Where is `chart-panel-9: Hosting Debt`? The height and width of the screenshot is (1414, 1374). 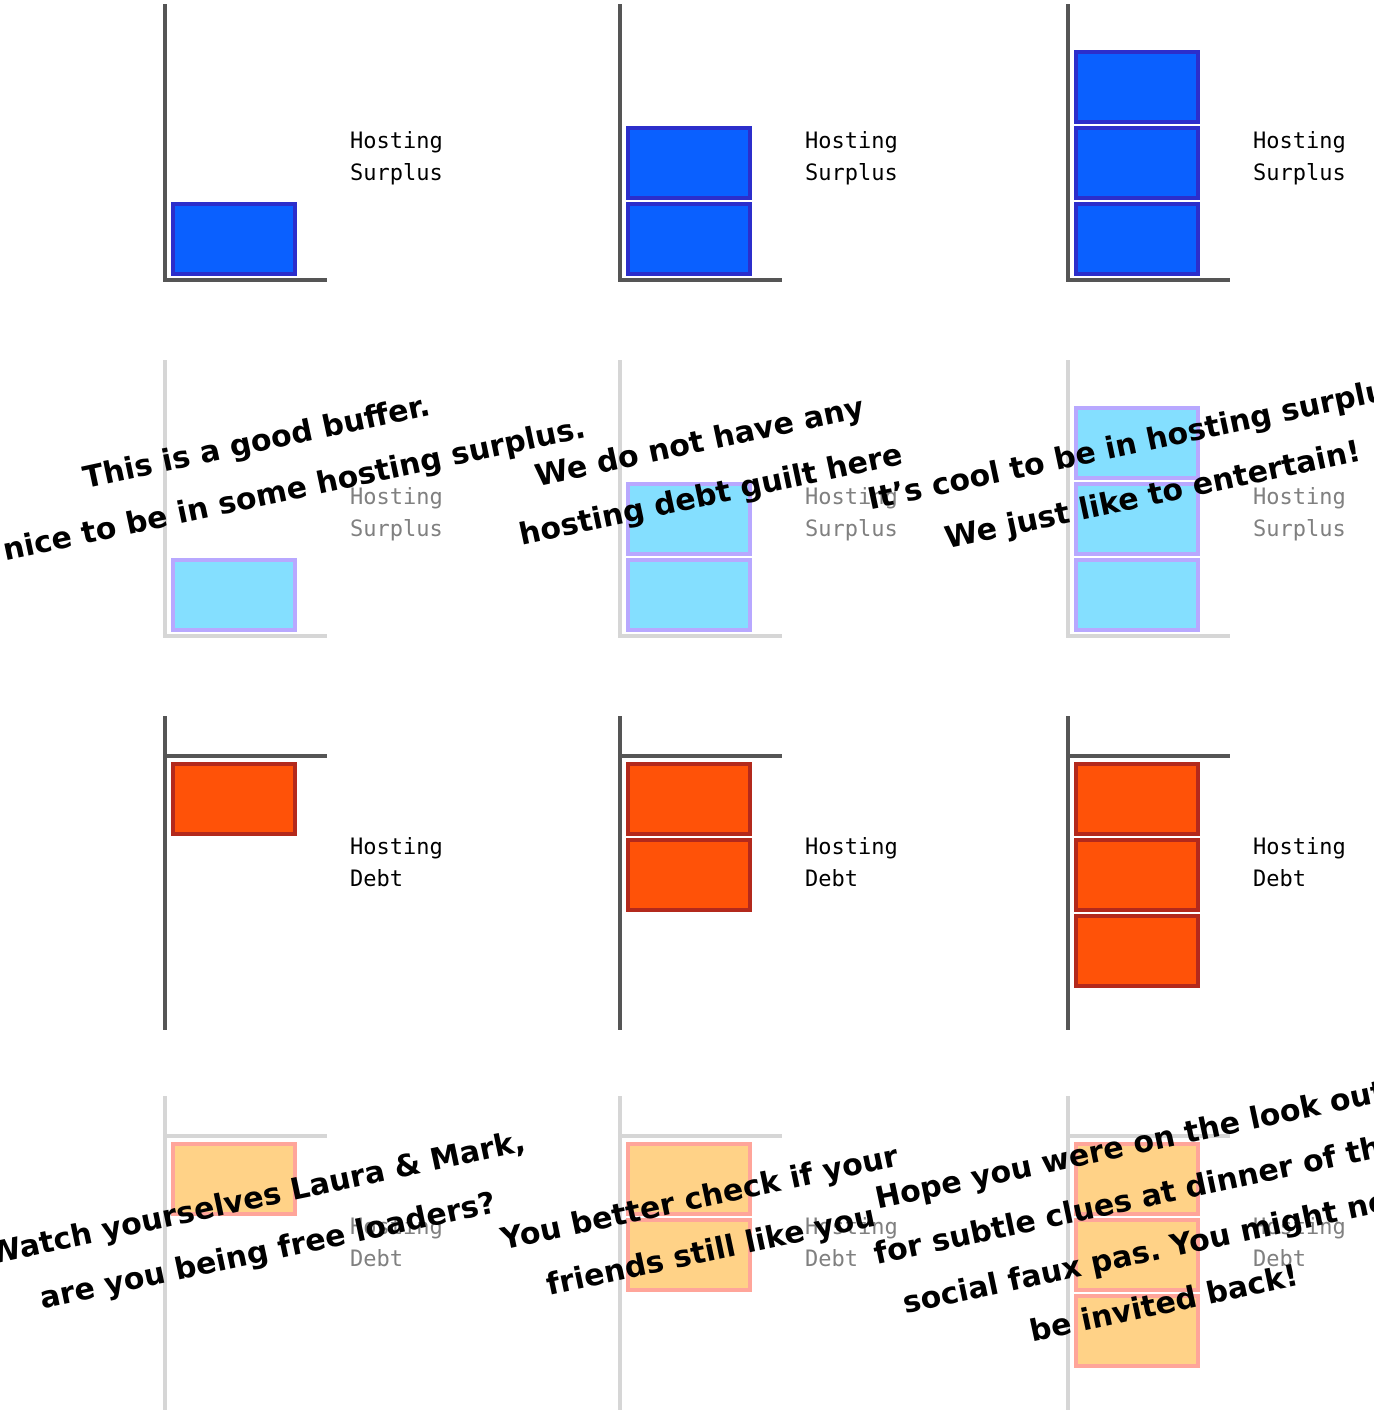 chart-panel-9: Hosting Debt is located at coordinates (1206, 873).